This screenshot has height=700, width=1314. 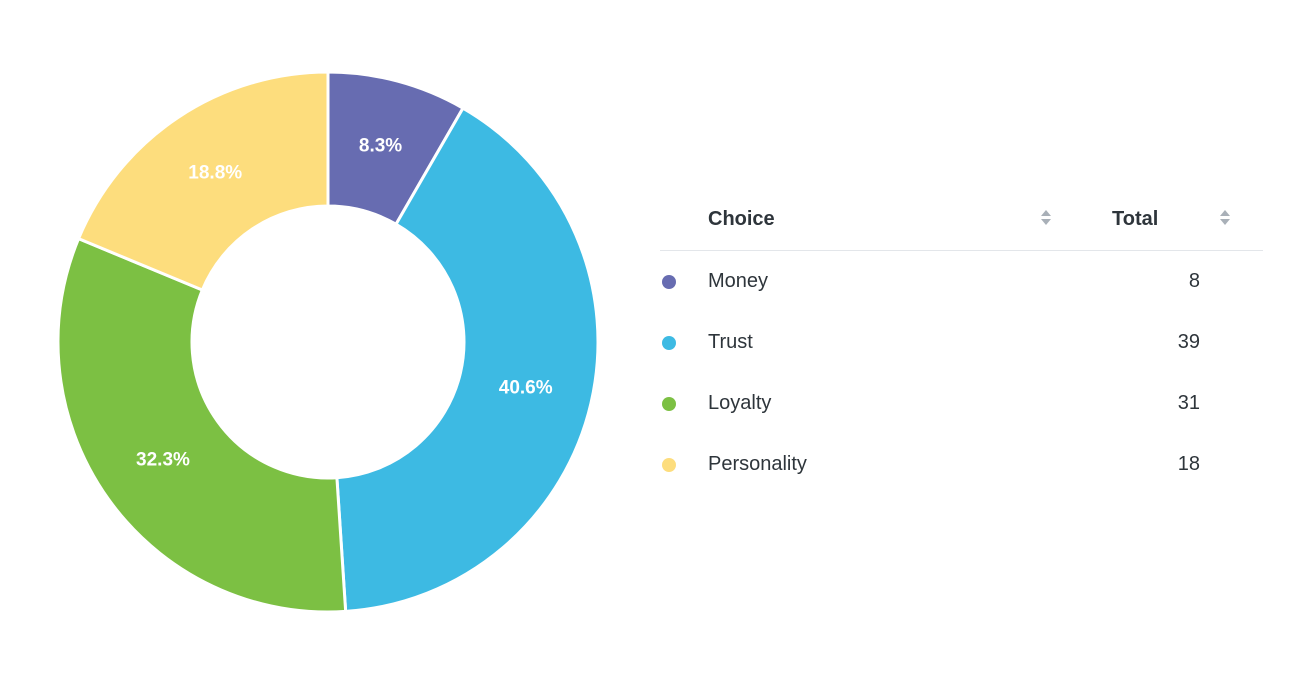 What do you see at coordinates (1046, 219) in the screenshot?
I see `sort-choice-icon` at bounding box center [1046, 219].